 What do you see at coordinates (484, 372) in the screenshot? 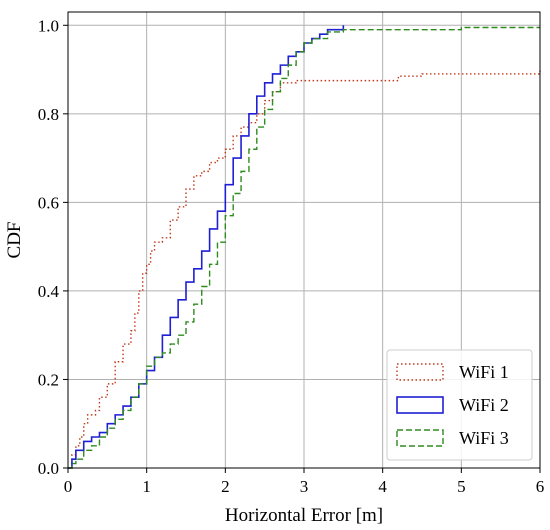
I see `legend-label-1: WiFi 1` at bounding box center [484, 372].